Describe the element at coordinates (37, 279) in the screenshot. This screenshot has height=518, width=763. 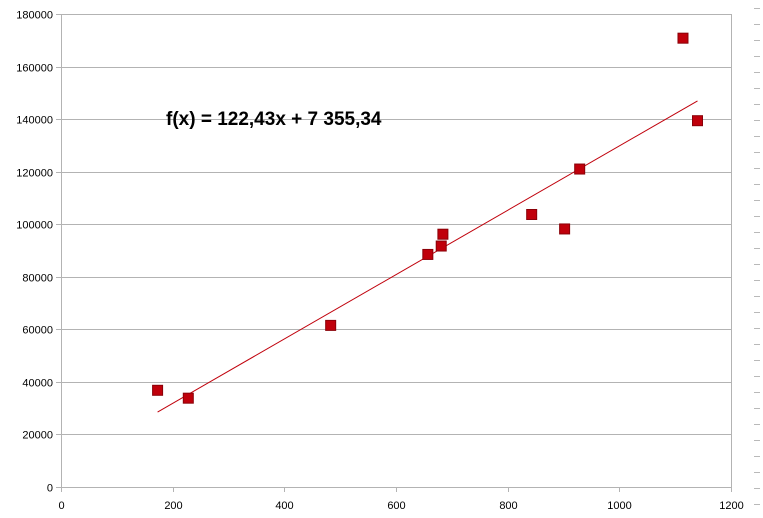
I see `y-tick-label: 80000` at that location.